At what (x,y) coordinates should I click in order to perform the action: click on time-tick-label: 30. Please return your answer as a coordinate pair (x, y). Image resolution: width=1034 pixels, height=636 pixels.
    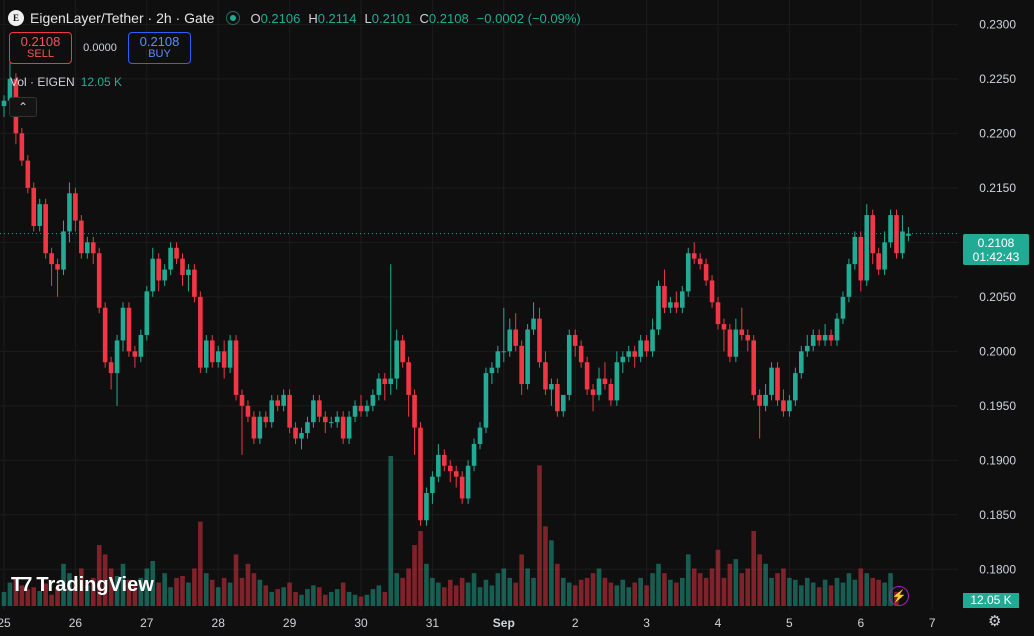
    Looking at the image, I should click on (361, 623).